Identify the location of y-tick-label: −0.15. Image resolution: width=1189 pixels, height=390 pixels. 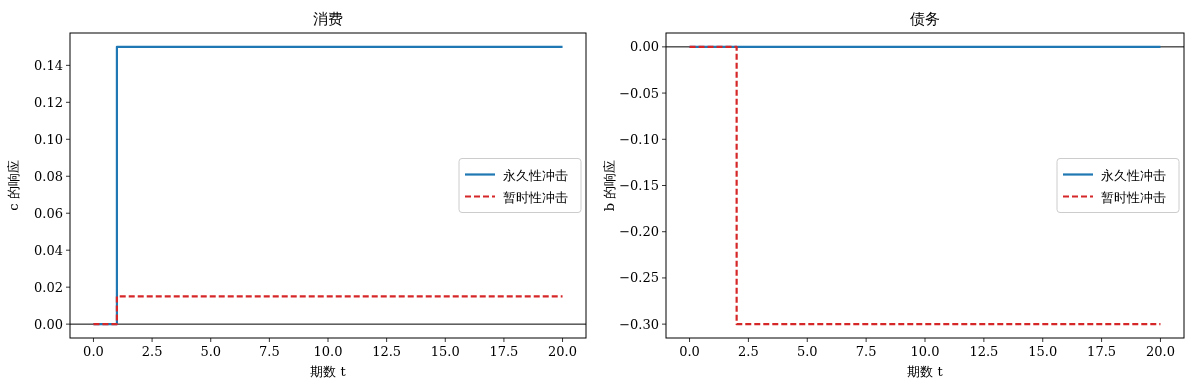
(639, 185).